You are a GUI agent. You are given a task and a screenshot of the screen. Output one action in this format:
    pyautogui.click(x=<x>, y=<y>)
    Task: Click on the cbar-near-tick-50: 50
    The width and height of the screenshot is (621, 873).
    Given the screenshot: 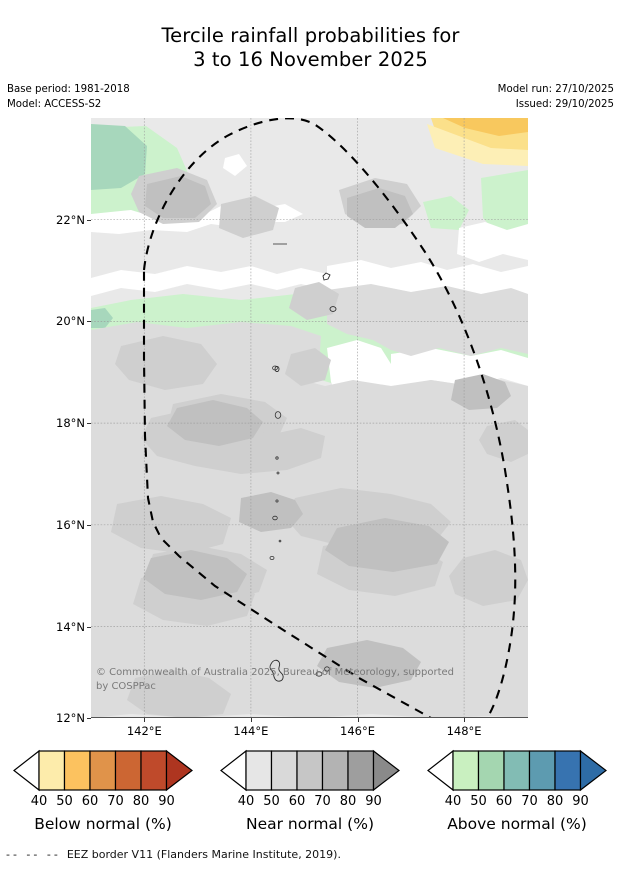 What is the action you would take?
    pyautogui.click(x=271, y=801)
    